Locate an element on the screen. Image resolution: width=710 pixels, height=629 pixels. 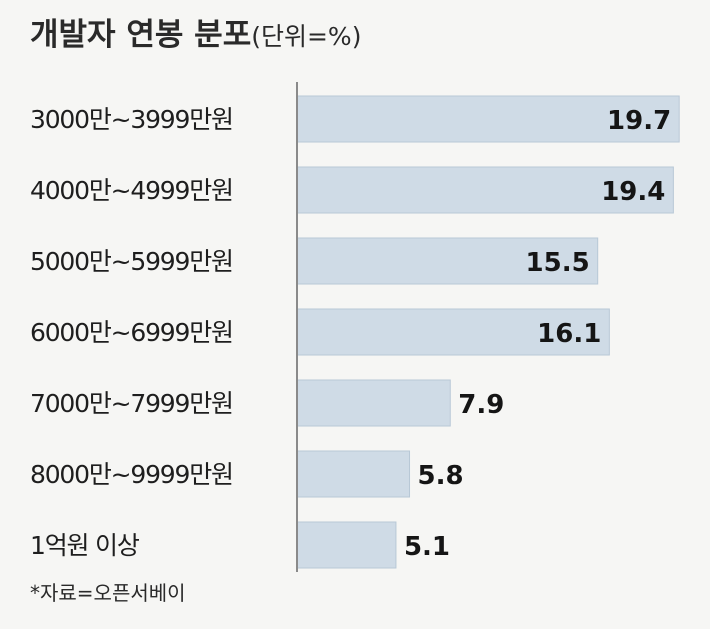
chart-title-main: 개발자 연봉 분포 is located at coordinates (140, 35).